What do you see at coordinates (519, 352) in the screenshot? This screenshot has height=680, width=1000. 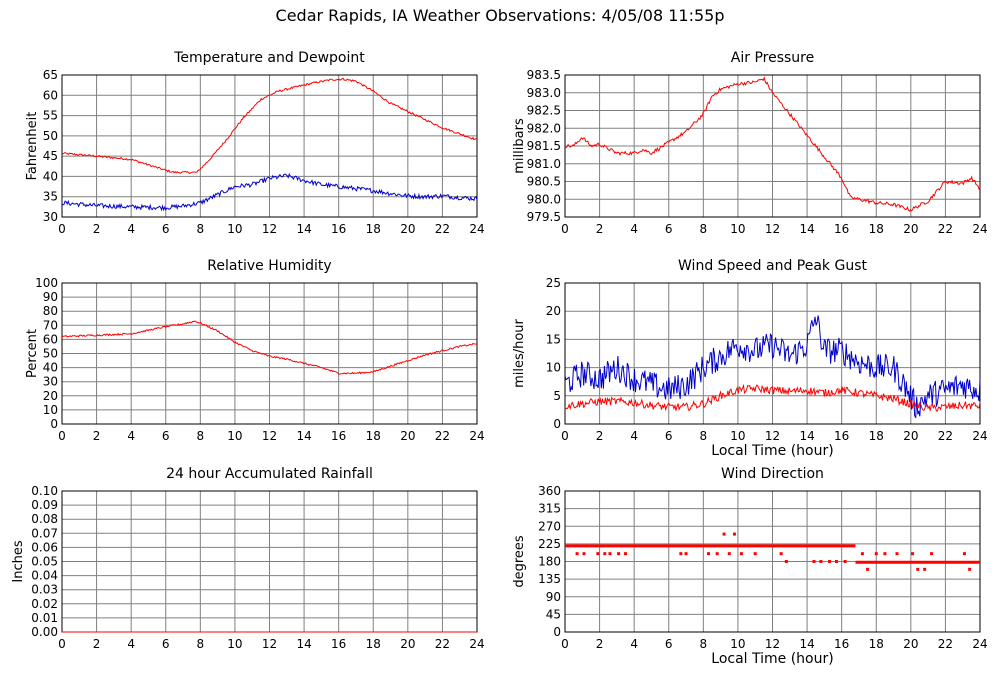 I see `y-axis-label: miles/hour` at bounding box center [519, 352].